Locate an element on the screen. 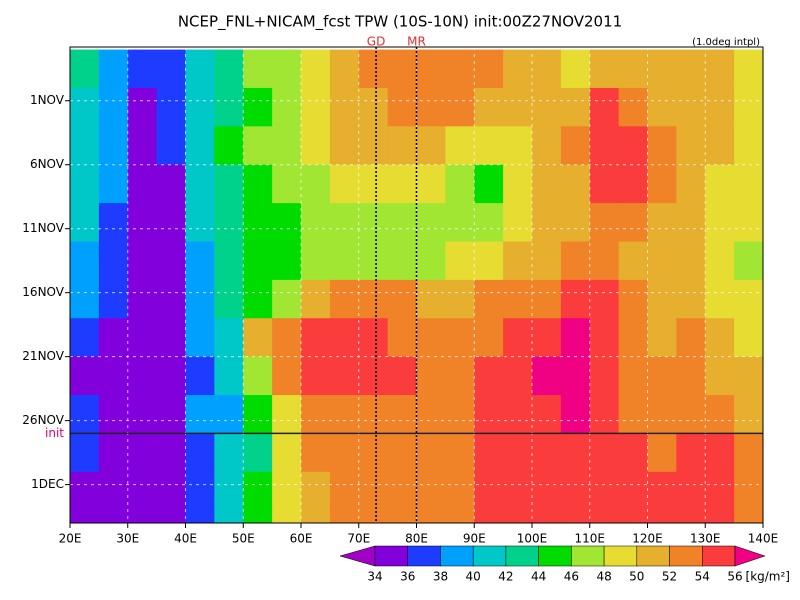  x-tick-label: 100E is located at coordinates (532, 539).